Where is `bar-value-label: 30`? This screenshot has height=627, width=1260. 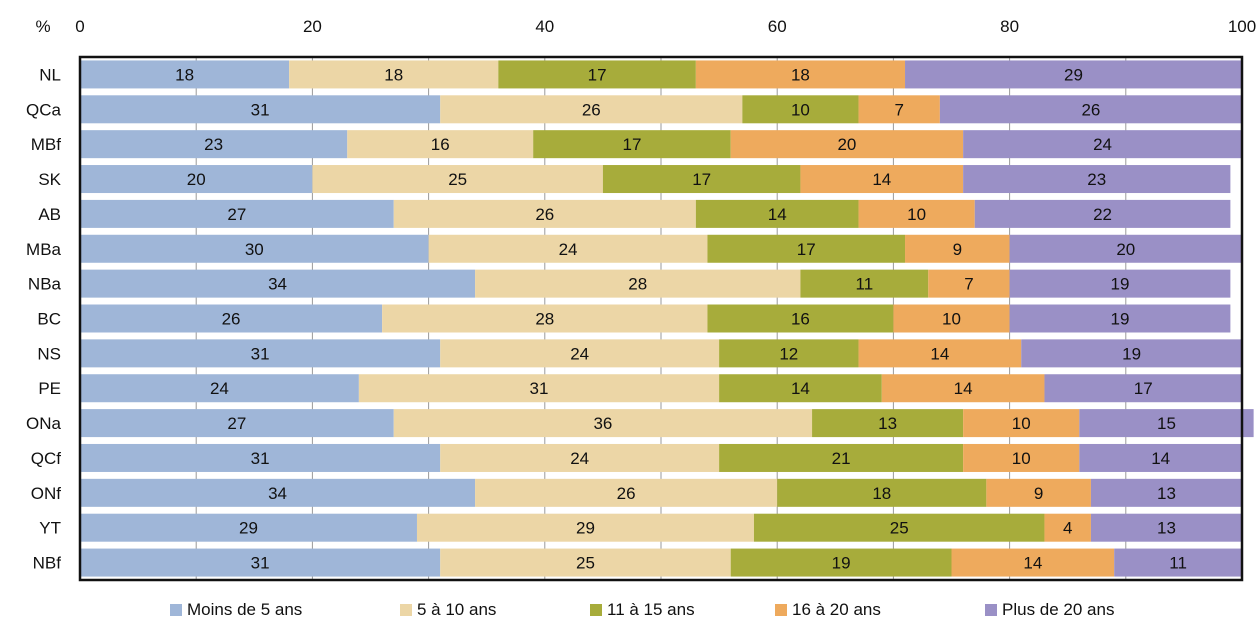
bar-value-label: 30 is located at coordinates (254, 249).